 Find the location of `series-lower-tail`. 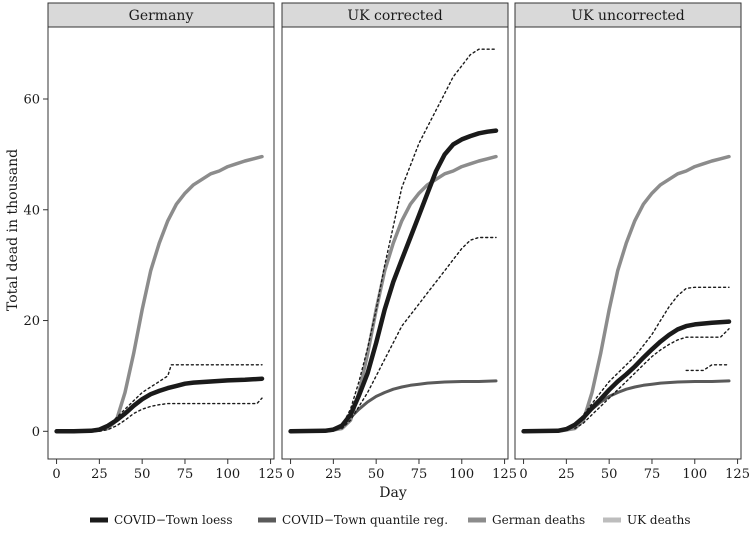

series-lower-tail is located at coordinates (707, 368).